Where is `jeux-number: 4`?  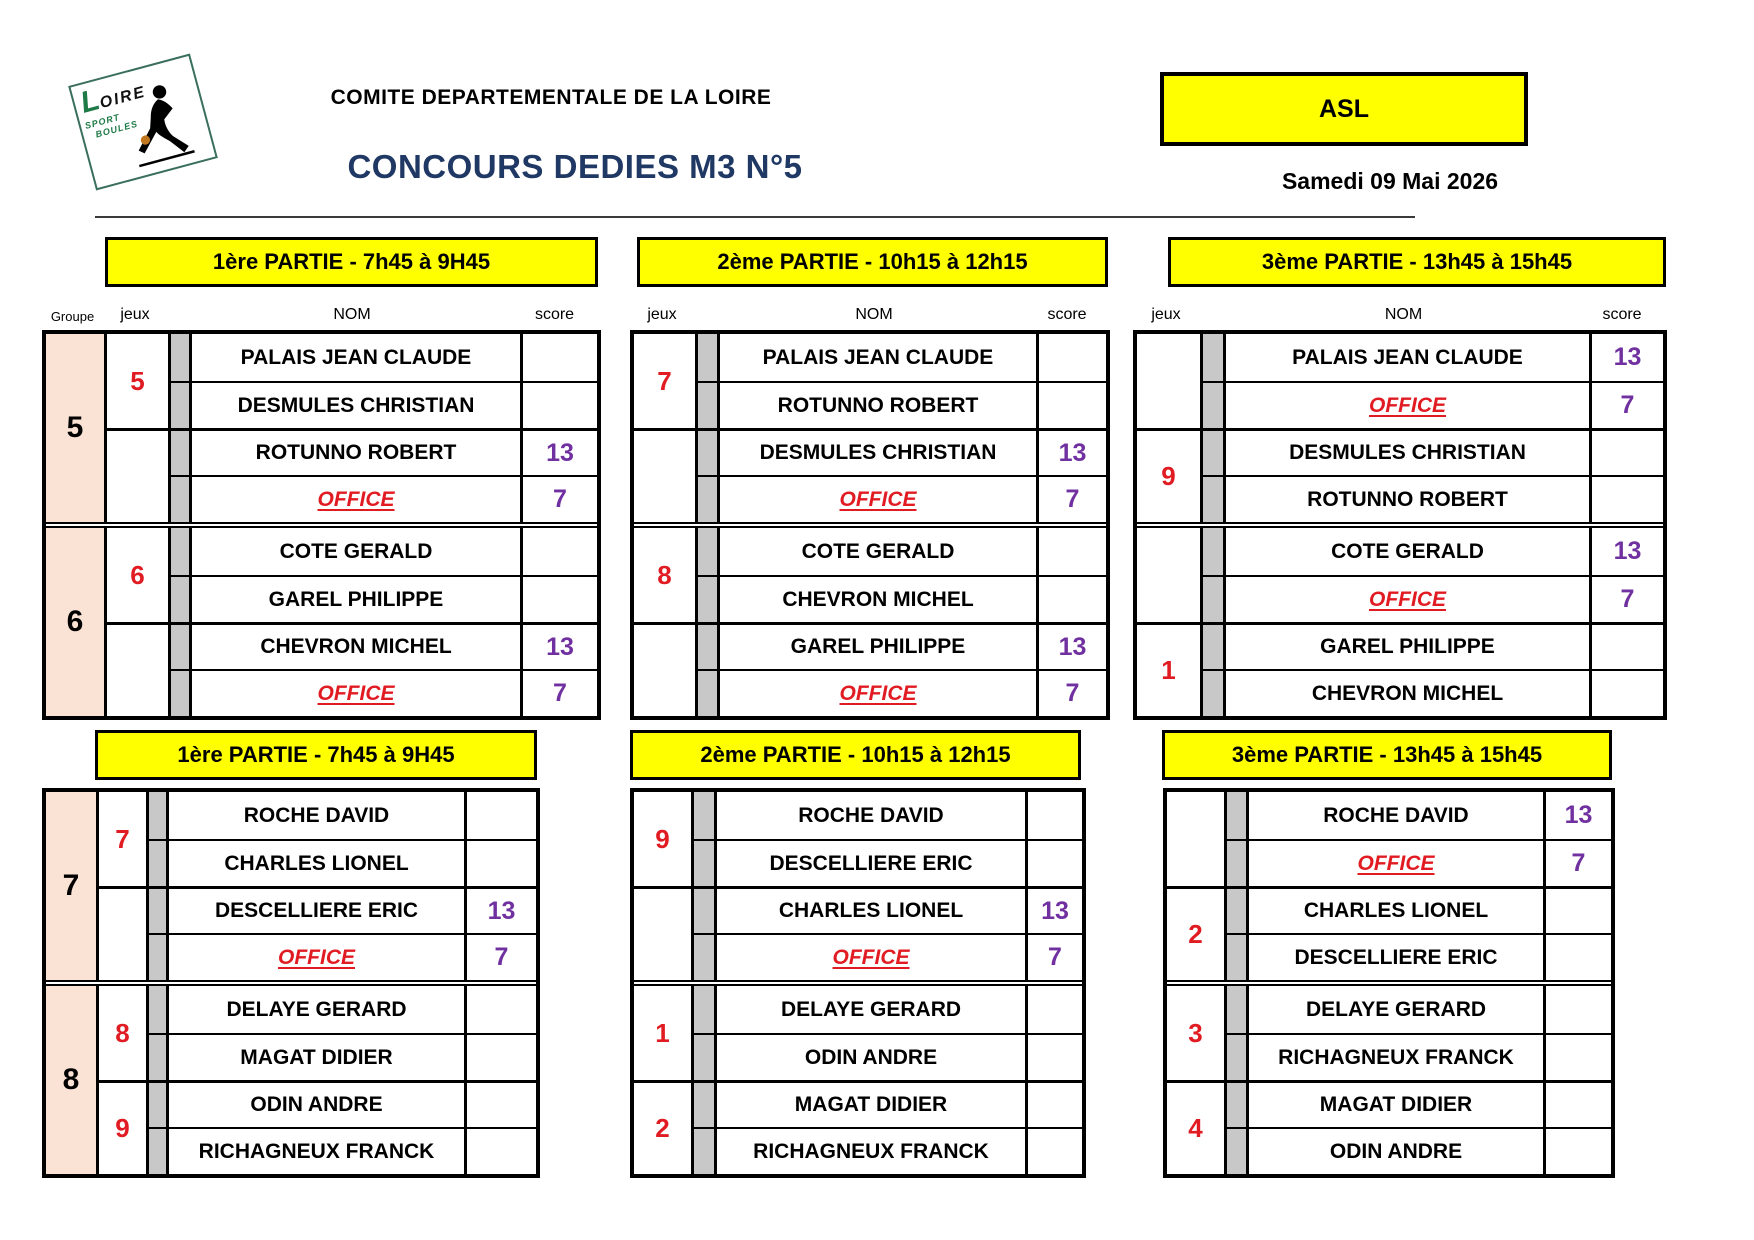
jeux-number: 4 is located at coordinates (1197, 1127).